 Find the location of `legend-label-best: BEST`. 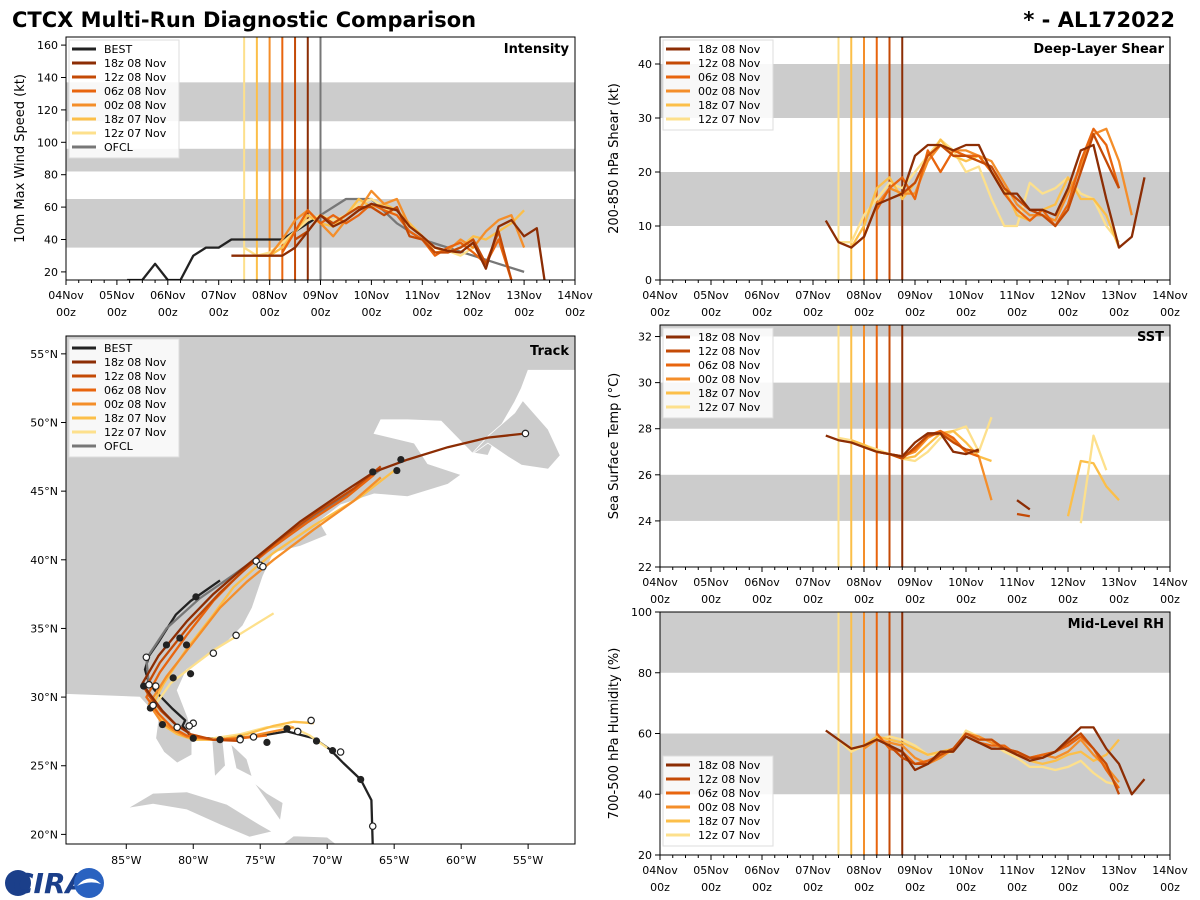

legend-label-best: BEST is located at coordinates (118, 49).